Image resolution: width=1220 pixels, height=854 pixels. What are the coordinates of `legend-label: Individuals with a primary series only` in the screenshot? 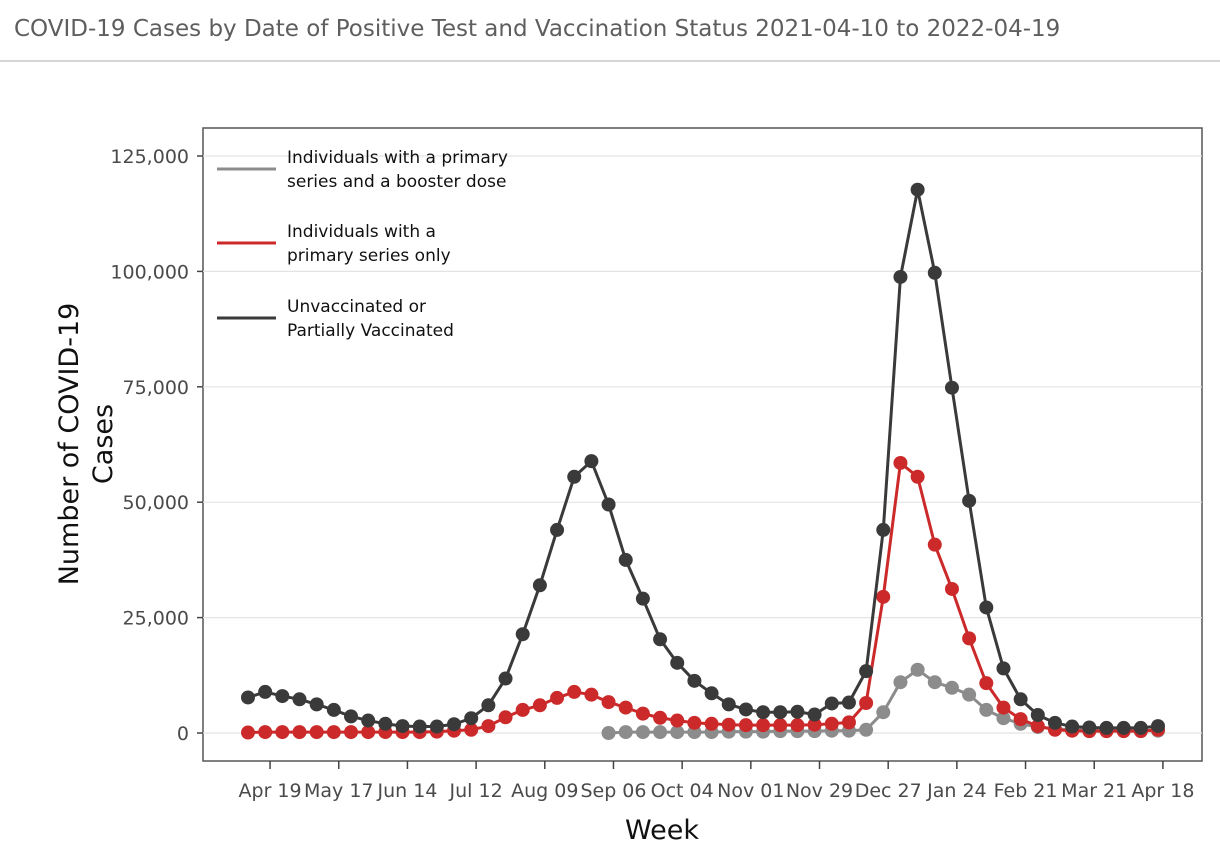 It's located at (369, 244).